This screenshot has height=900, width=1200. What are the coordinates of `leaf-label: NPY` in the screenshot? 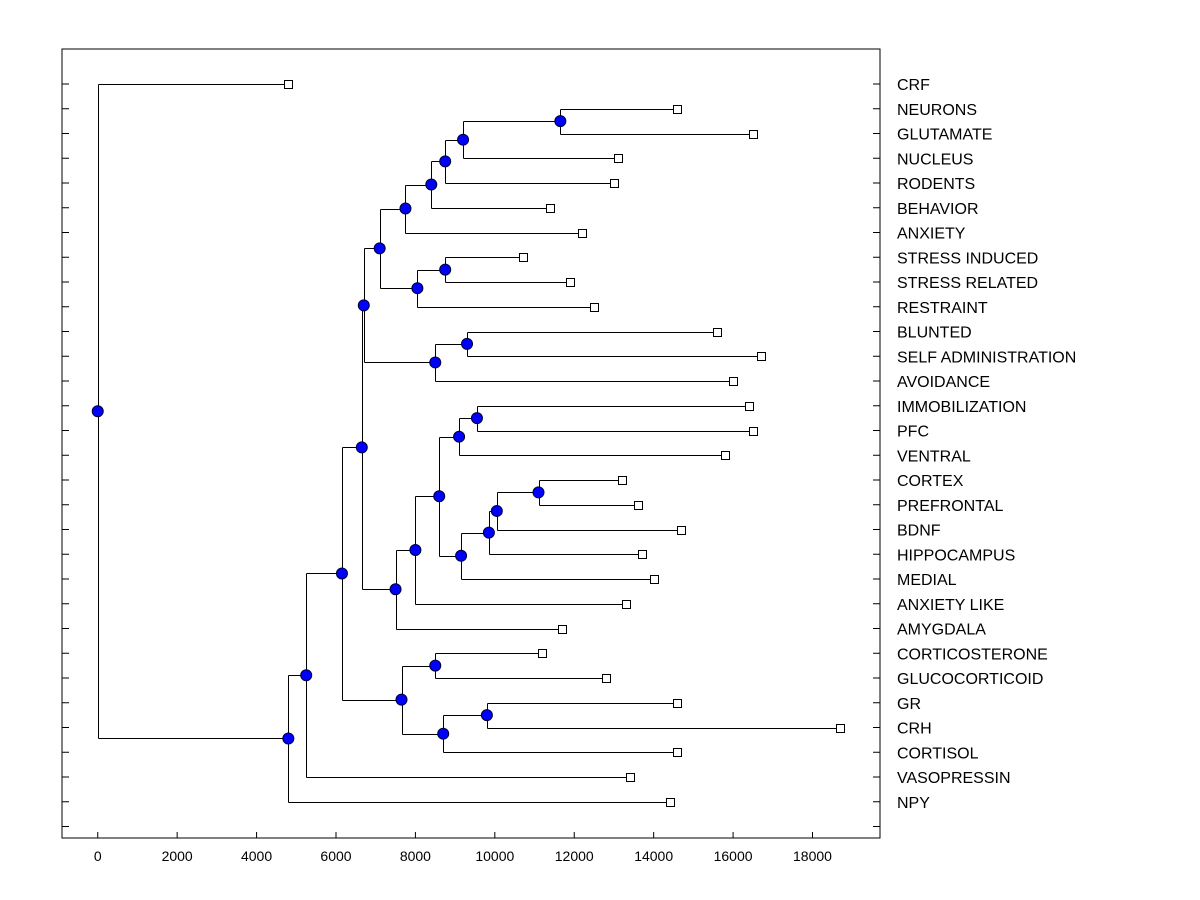 It's located at (913, 803).